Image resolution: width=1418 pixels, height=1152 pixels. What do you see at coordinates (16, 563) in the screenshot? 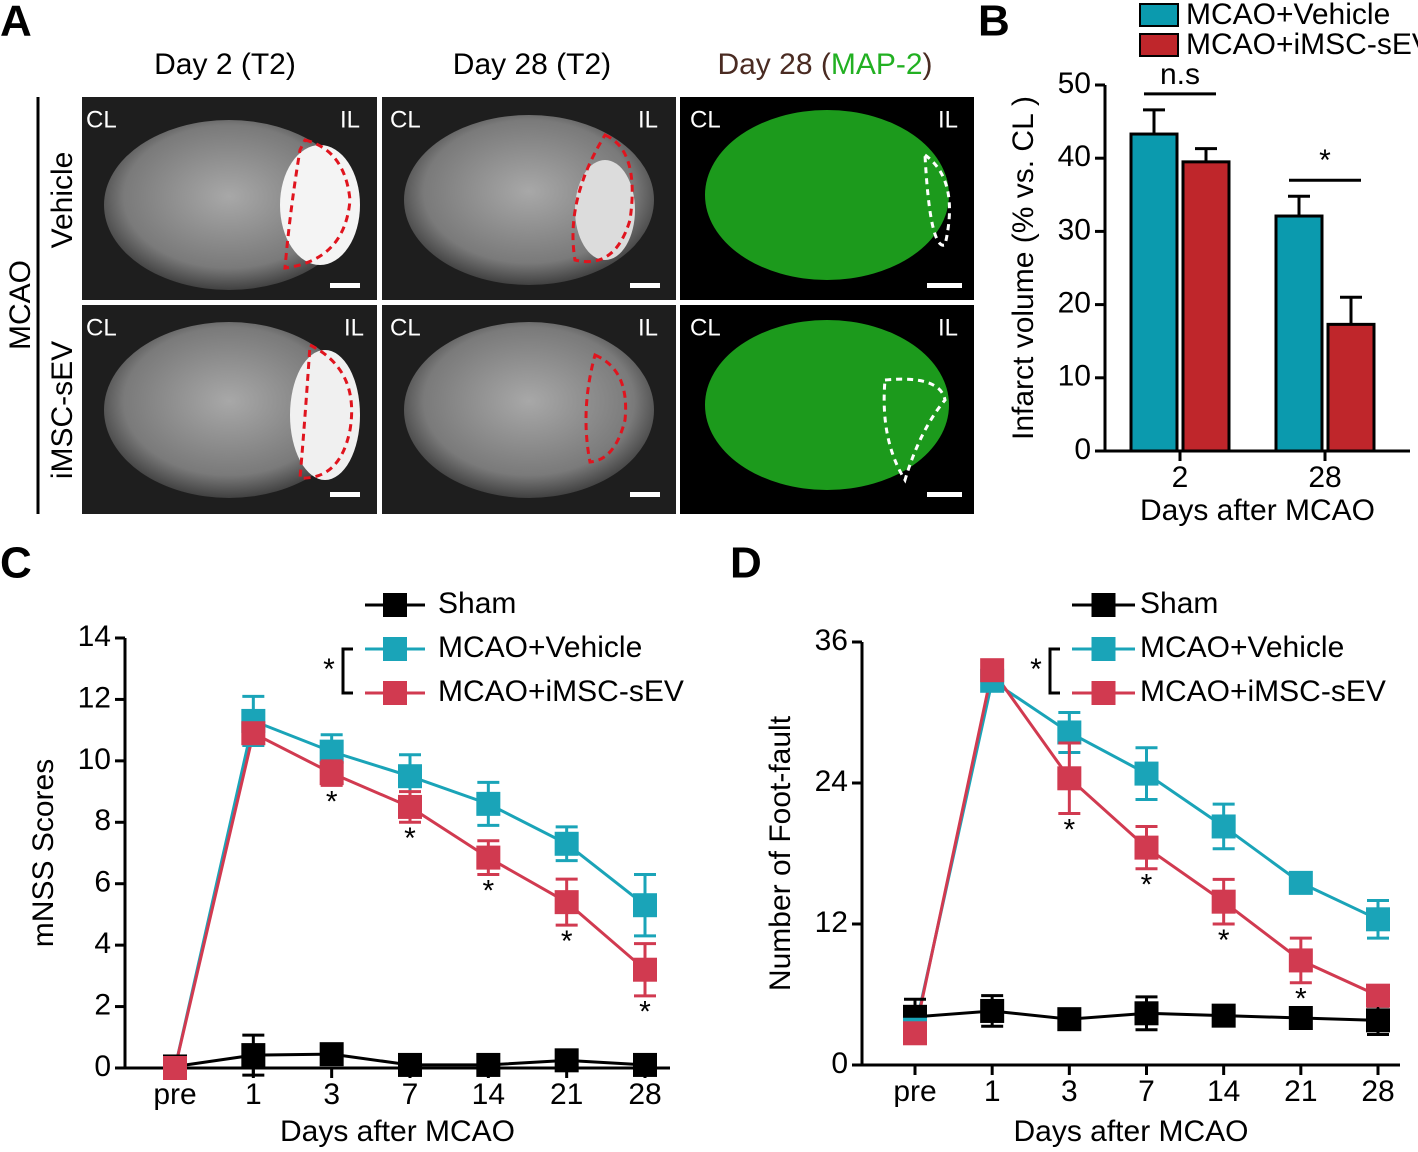
I see `panel-label: C` at bounding box center [16, 563].